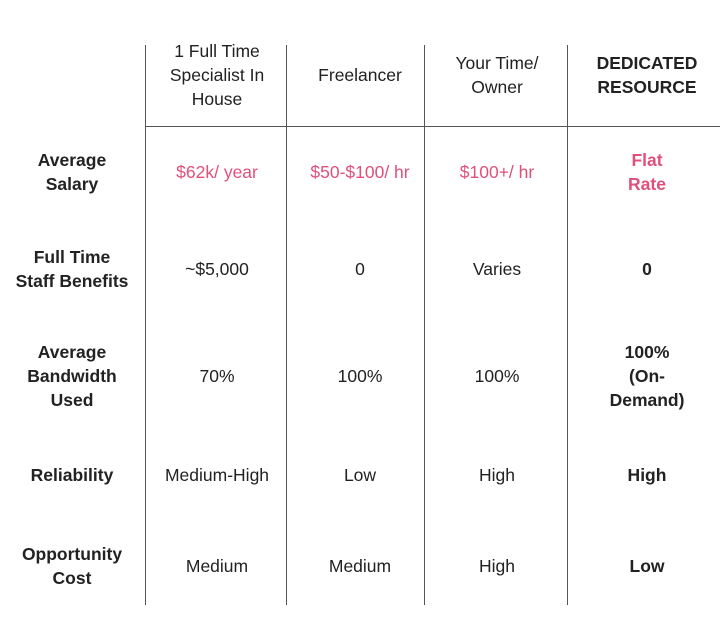 Image resolution: width=720 pixels, height=642 pixels. I want to click on table-cell: Medium-High, so click(217, 475).